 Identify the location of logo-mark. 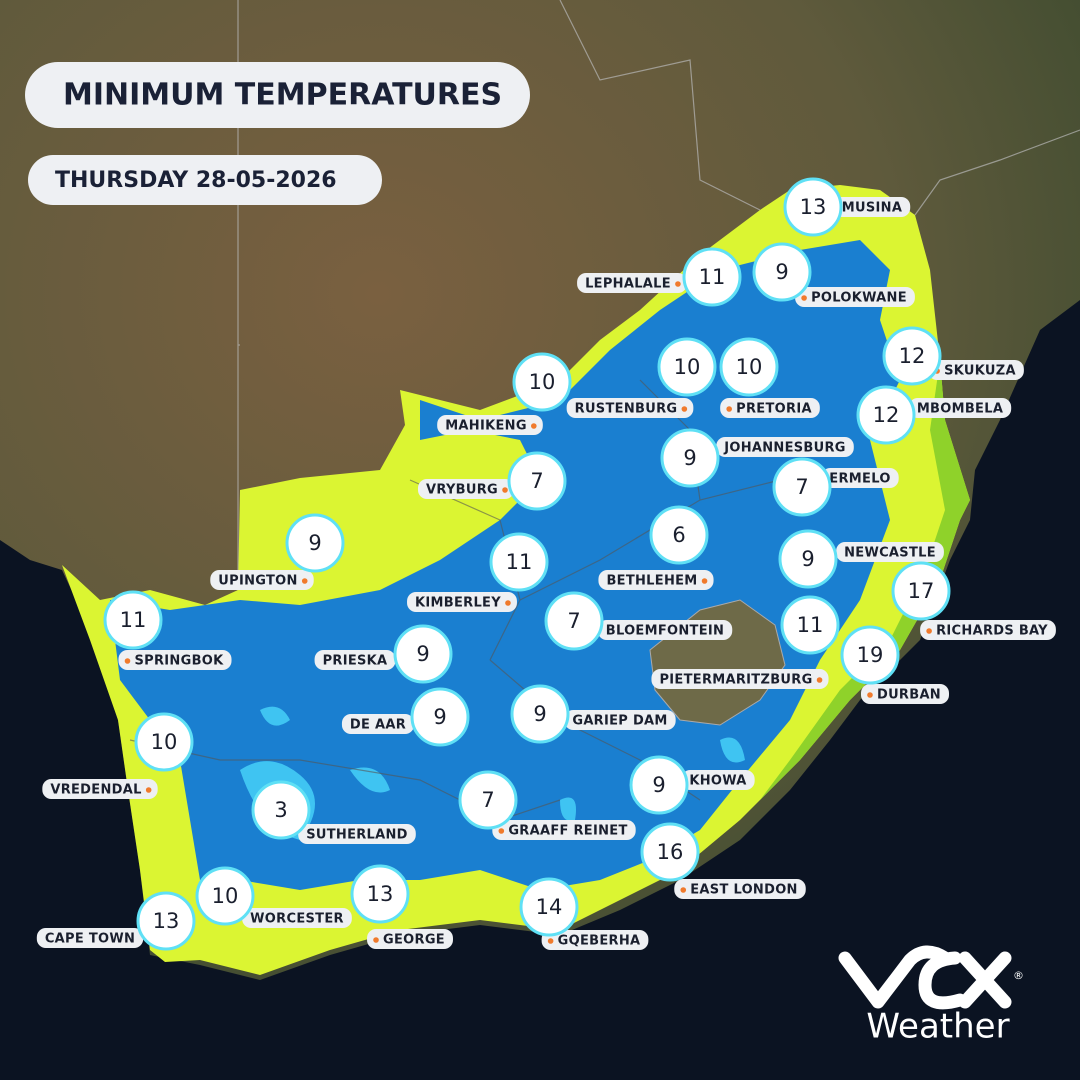
(925, 977).